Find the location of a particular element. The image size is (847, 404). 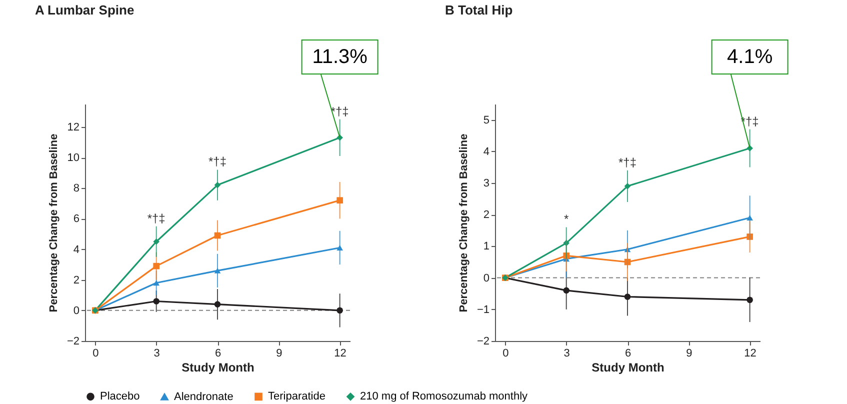

y-tick-label: 5 is located at coordinates (486, 120).